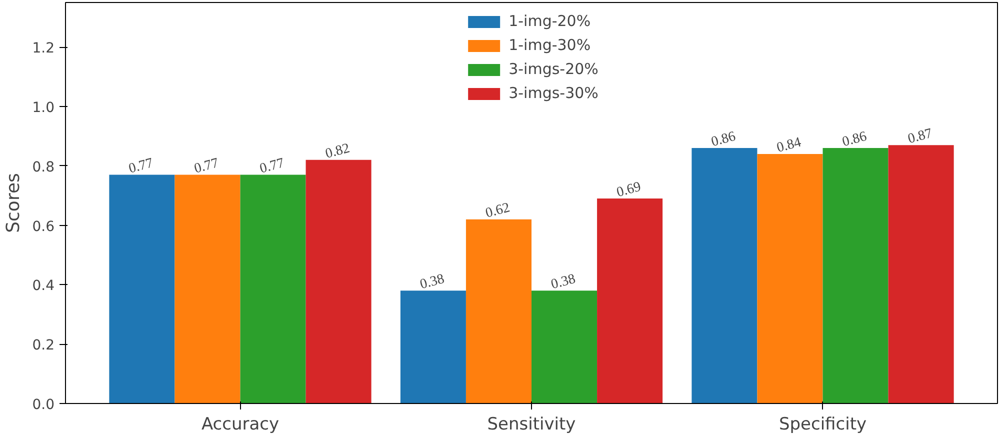  I want to click on y-tick-label: 0.0, so click(43, 405).